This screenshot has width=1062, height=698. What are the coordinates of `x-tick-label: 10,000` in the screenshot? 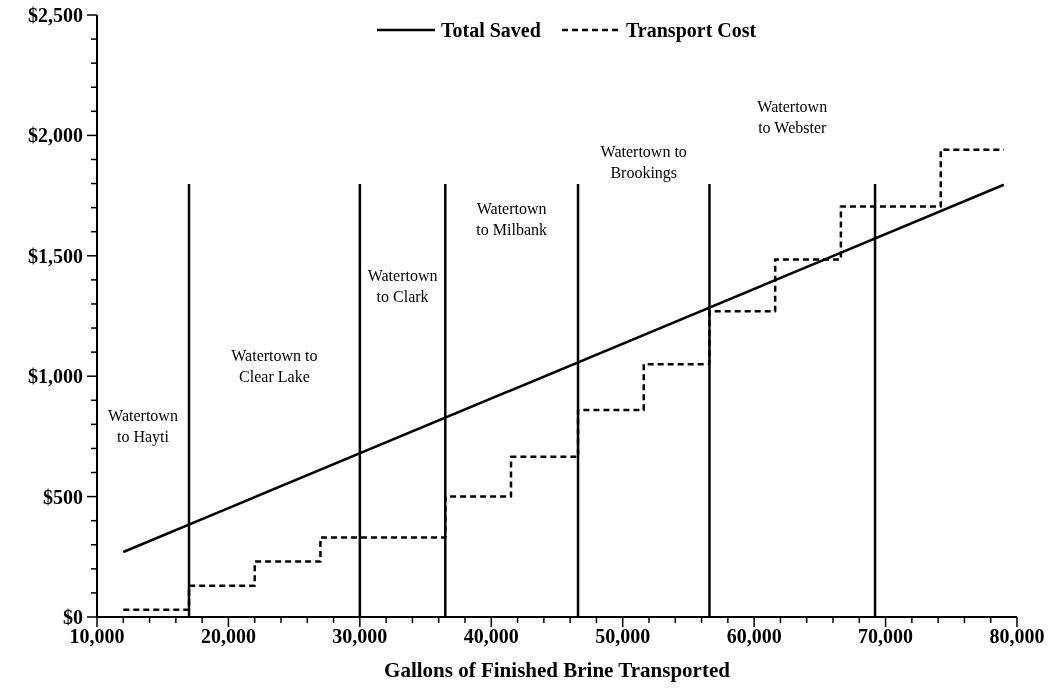 It's located at (97, 636).